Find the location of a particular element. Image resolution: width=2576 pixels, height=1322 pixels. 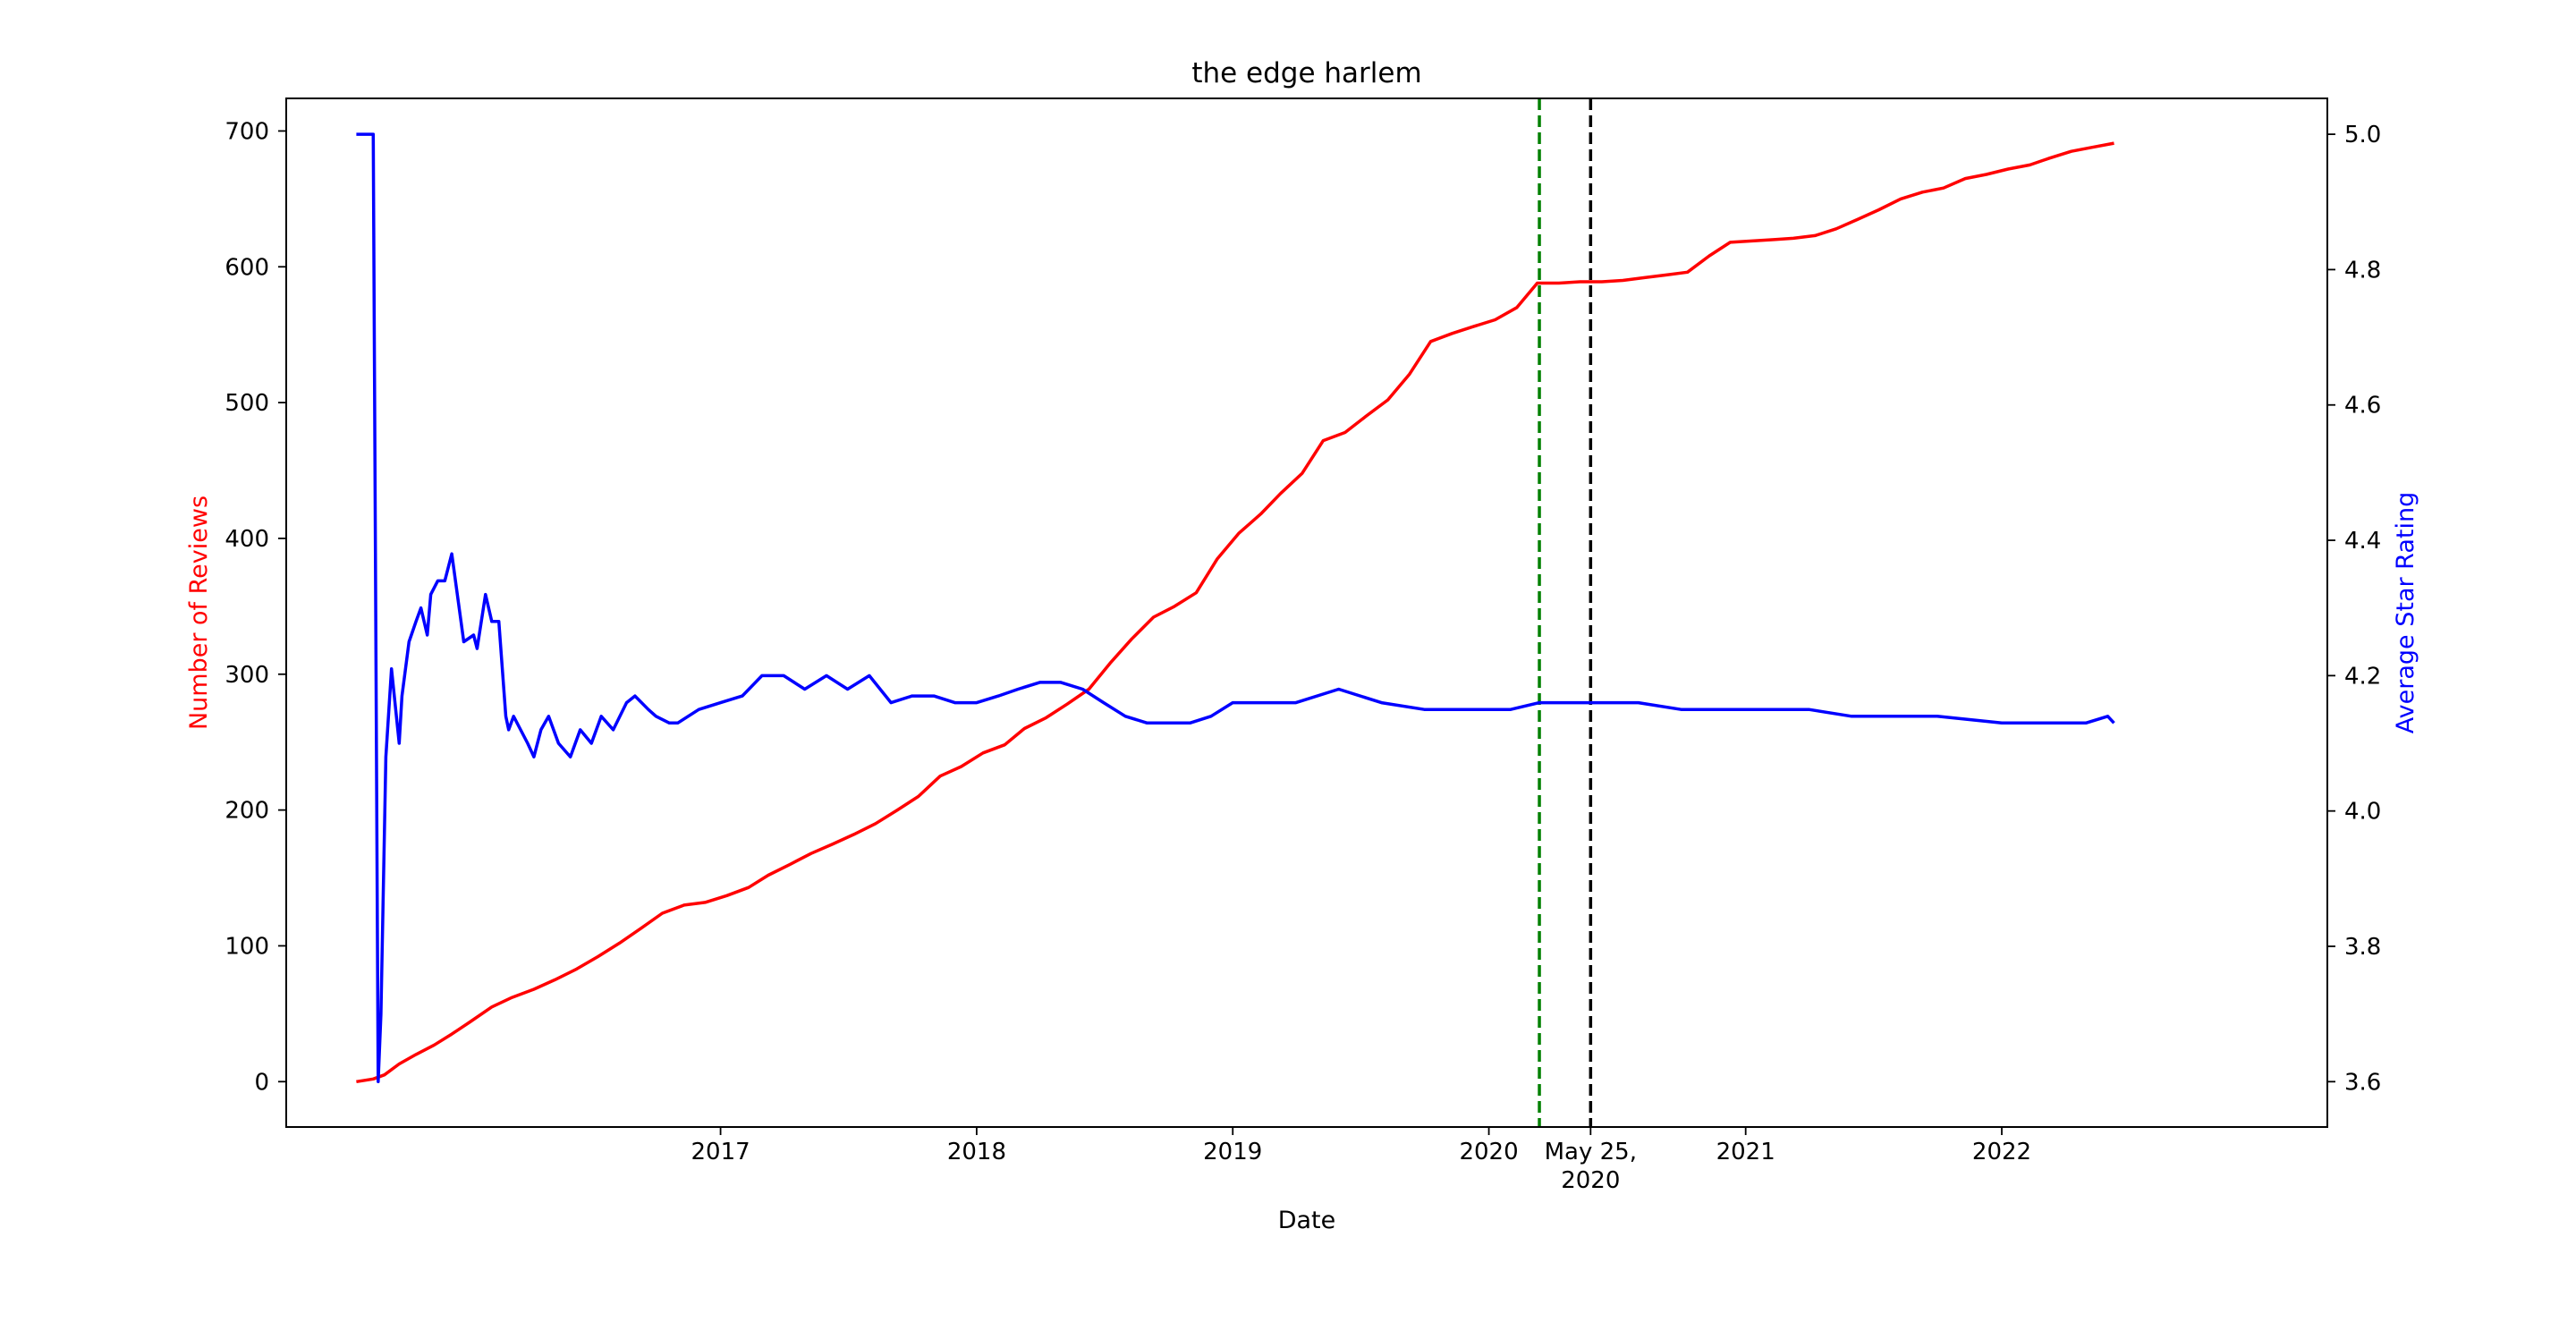

x-tick-label: 2021 is located at coordinates (1745, 1152).